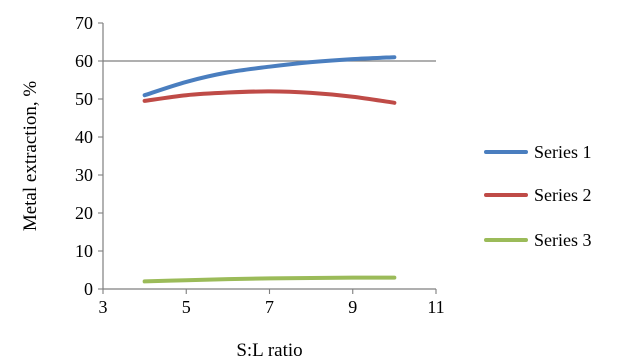 This screenshot has height=363, width=618. What do you see at coordinates (84, 213) in the screenshot?
I see `y-tick-label: 20` at bounding box center [84, 213].